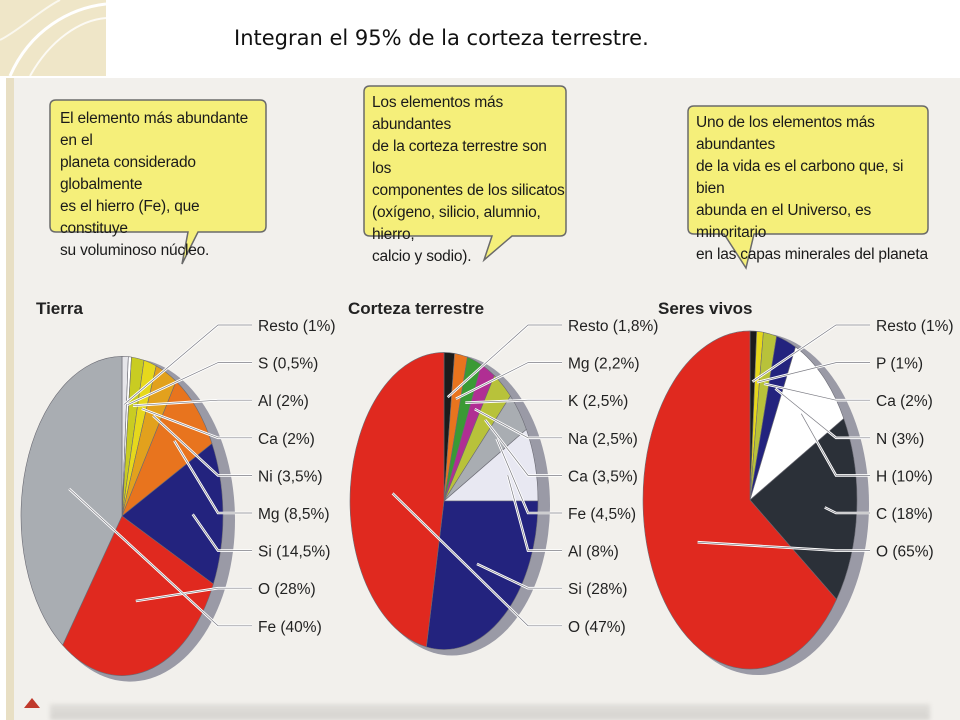  I want to click on slice-label: Na (2,5%), so click(603, 439).